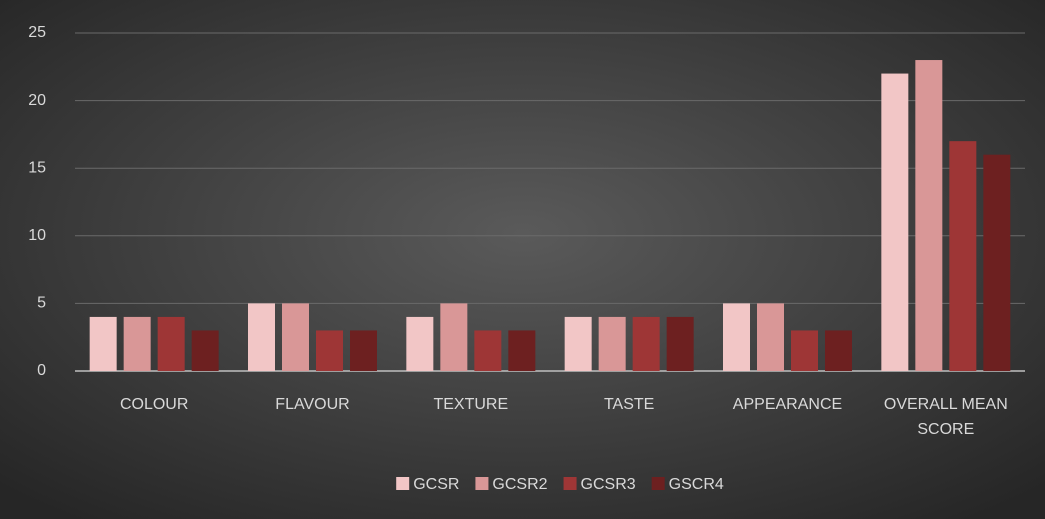 The height and width of the screenshot is (519, 1045). Describe the element at coordinates (696, 484) in the screenshot. I see `legend-label: GSCR4` at that location.